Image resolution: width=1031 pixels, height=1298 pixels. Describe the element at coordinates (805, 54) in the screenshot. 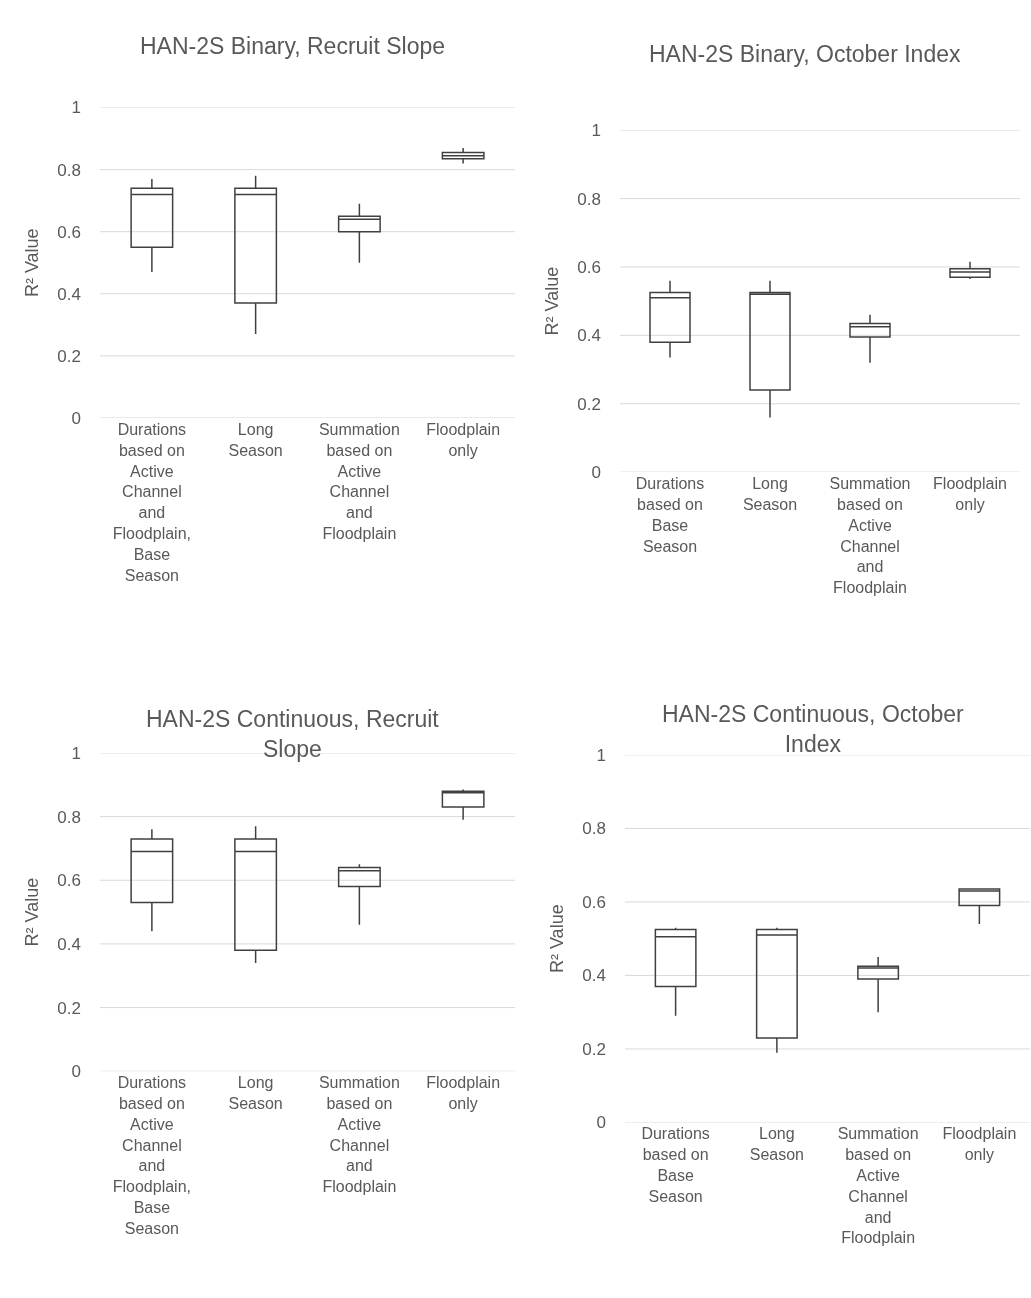

I see `chart-title: HAN-2S Binary, October Index` at that location.